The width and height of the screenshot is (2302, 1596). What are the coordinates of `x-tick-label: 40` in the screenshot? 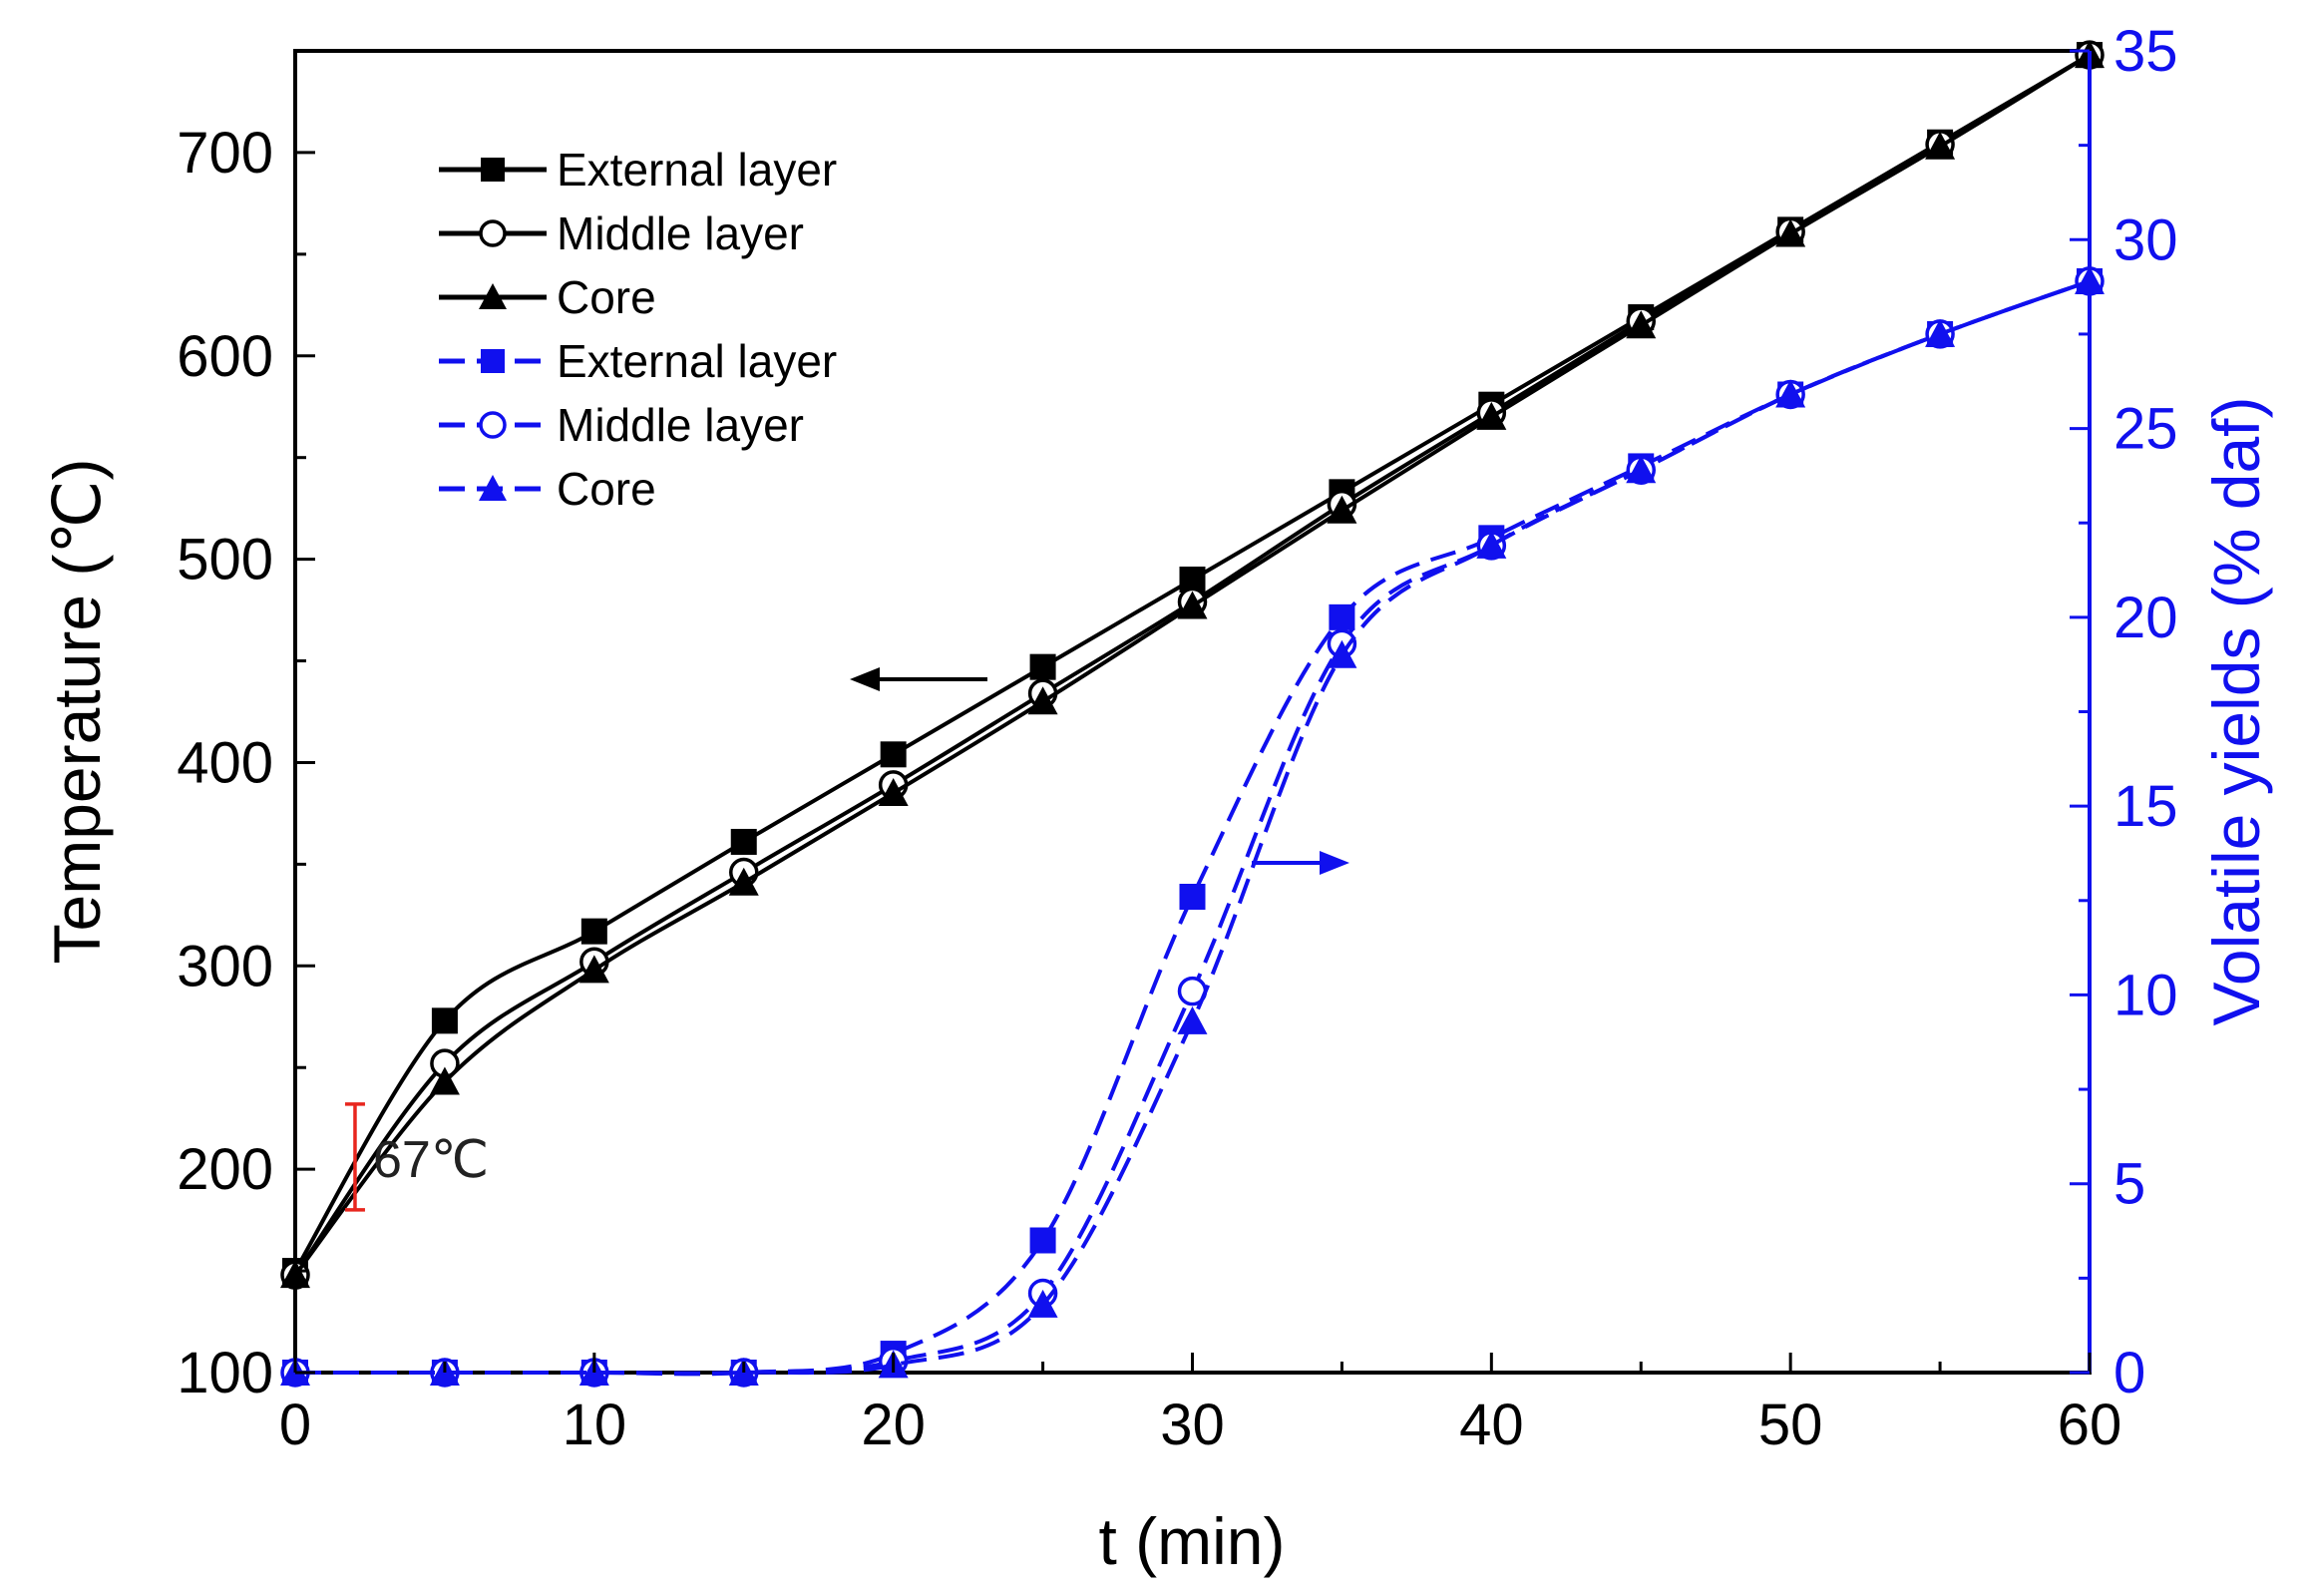 It's located at (1491, 1425).